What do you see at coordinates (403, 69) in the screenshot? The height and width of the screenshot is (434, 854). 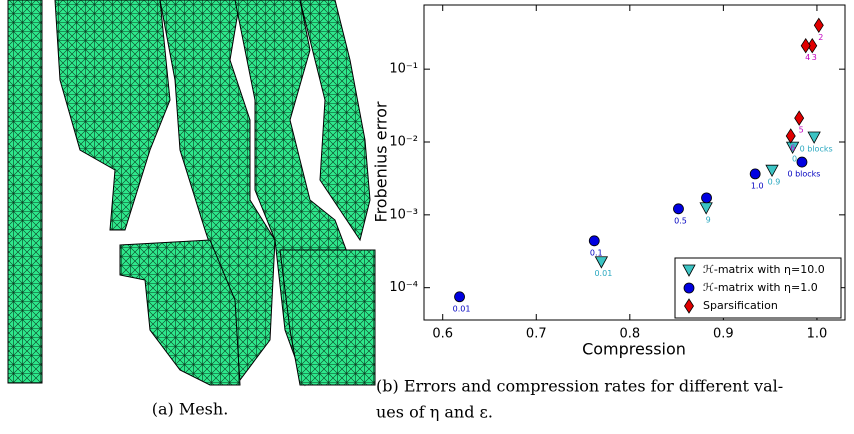 I see `y-tick-label: 10⁻¹` at bounding box center [403, 69].